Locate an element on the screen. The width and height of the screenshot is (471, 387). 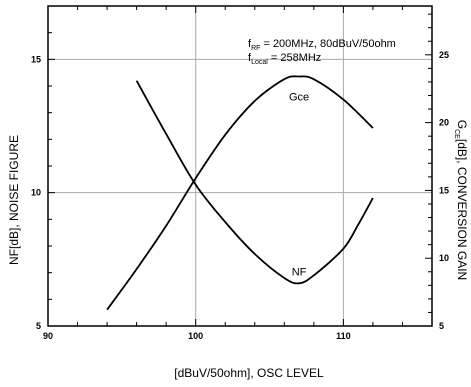
annotation-line-2: fLocal = 258MHz is located at coordinates (284, 59).